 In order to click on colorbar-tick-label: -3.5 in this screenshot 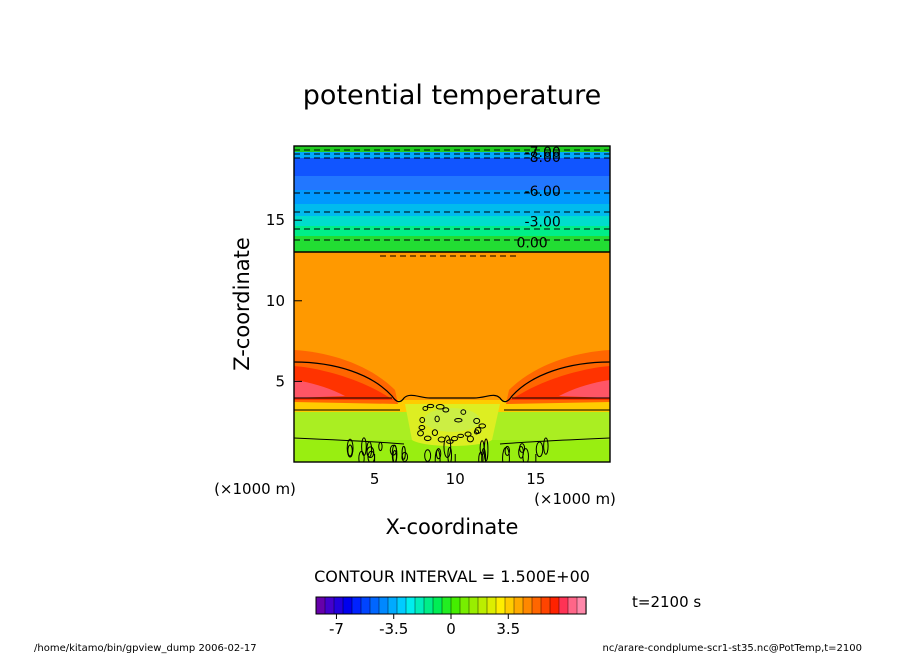, I will do `click(393, 629)`.